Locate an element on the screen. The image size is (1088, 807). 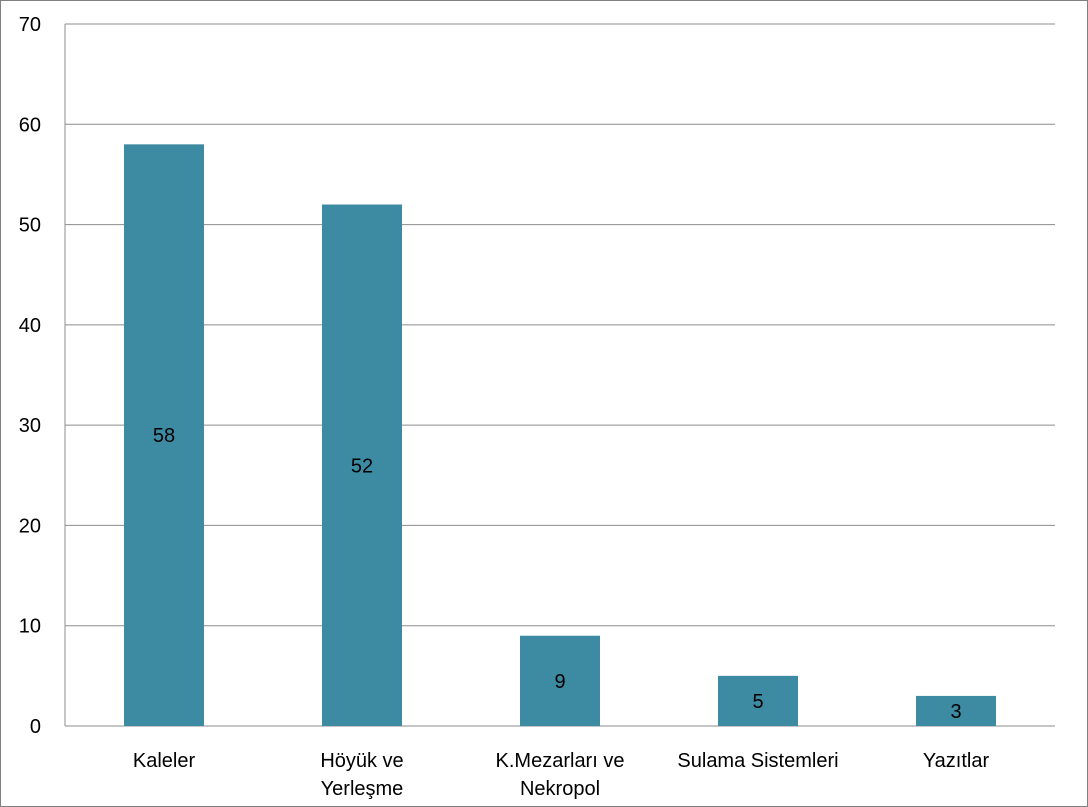
data-label: 58 is located at coordinates (164, 436).